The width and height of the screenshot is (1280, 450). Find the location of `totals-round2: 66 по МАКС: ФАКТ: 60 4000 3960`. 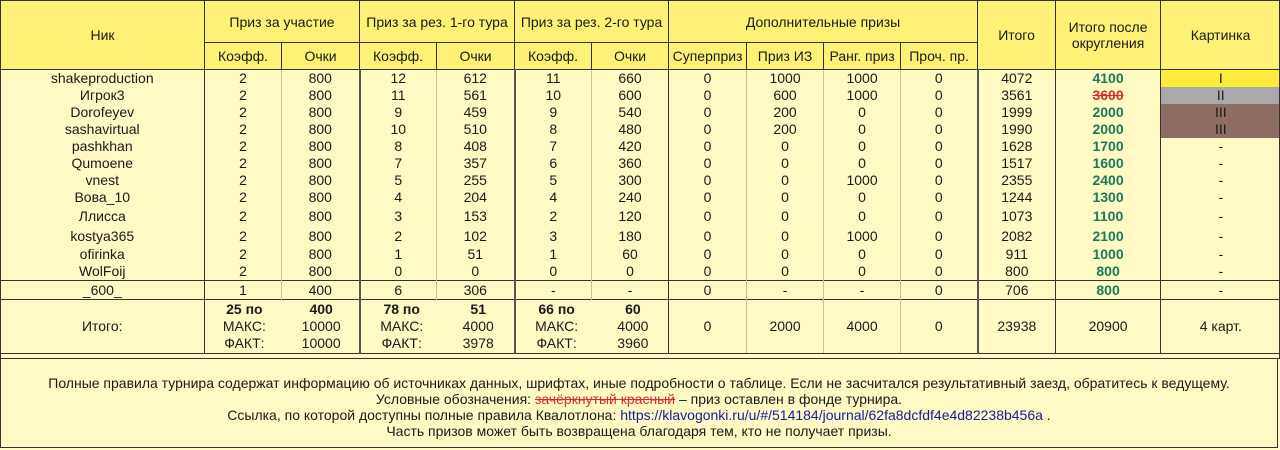

totals-round2: 66 по МАКС: ФАКТ: 60 4000 3960 is located at coordinates (591, 326).